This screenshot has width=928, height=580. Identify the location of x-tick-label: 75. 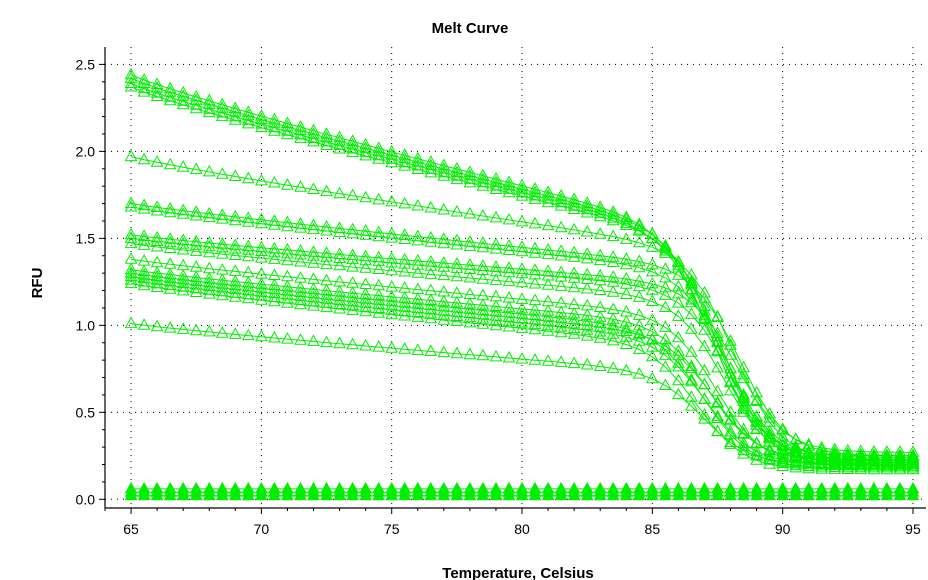
(392, 529).